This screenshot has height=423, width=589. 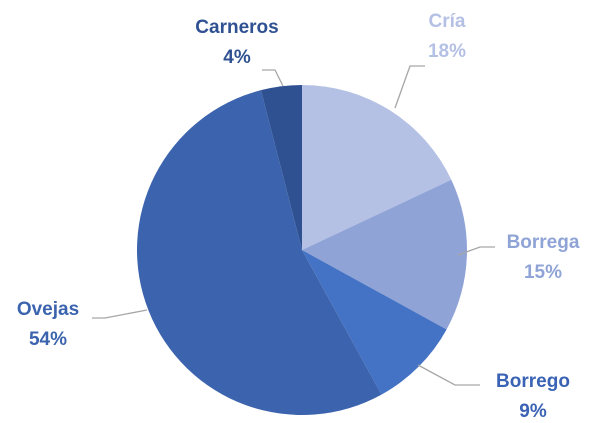 I want to click on category-label: Cría, so click(x=447, y=21).